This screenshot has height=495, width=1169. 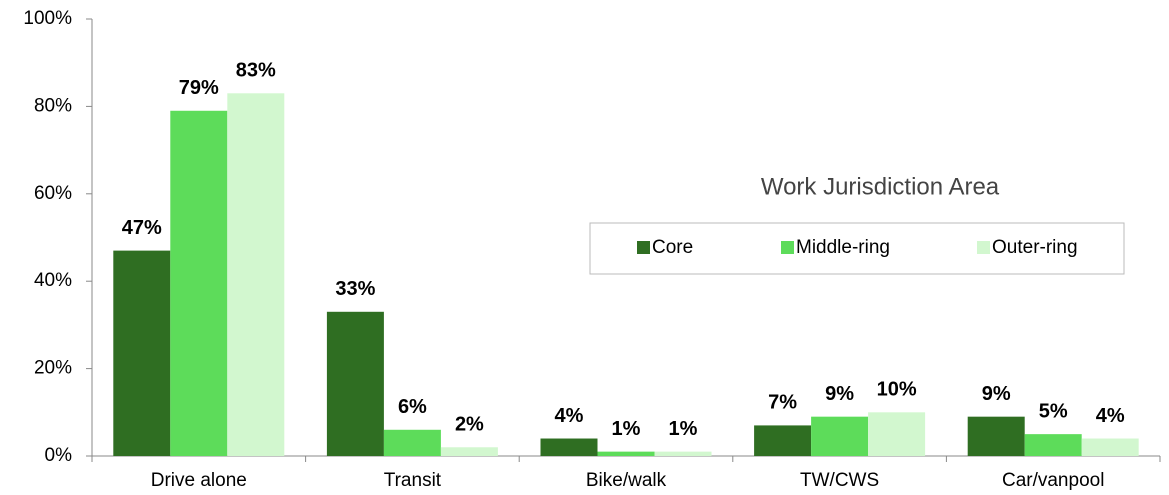 What do you see at coordinates (412, 407) in the screenshot?
I see `value-label: 6%` at bounding box center [412, 407].